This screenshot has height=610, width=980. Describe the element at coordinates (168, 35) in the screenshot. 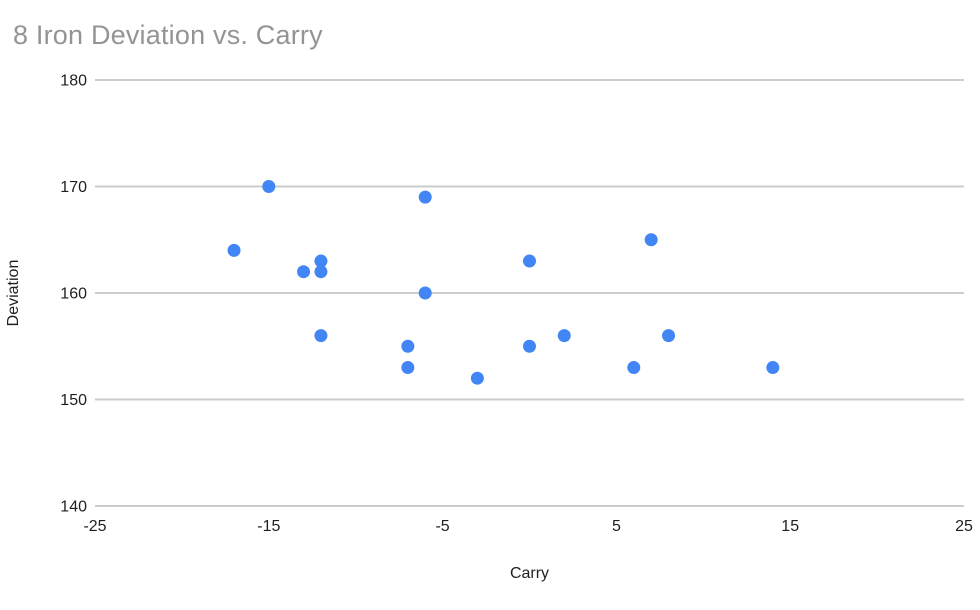

I see `chart-title: 8 Iron Deviation vs. Carry` at that location.